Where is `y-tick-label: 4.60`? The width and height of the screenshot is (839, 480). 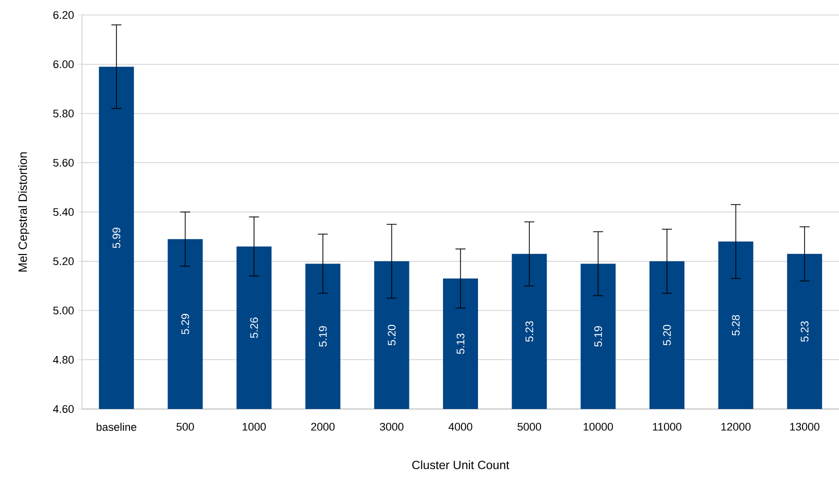
y-tick-label: 4.60 is located at coordinates (63, 409).